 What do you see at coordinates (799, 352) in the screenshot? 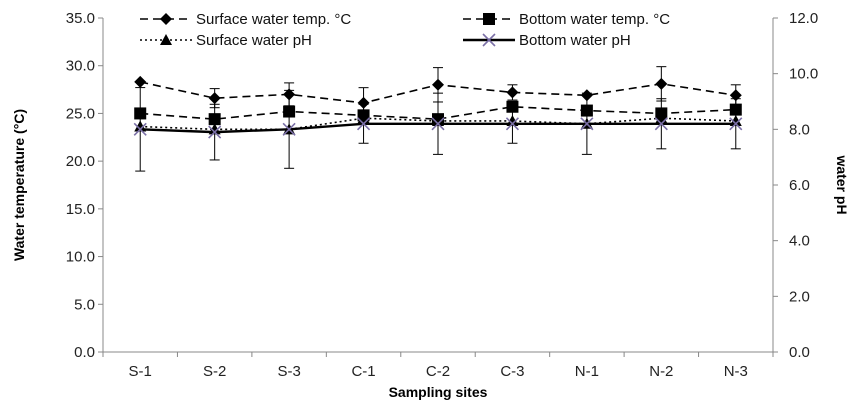
I see `right-tick-label: 0.0` at bounding box center [799, 352].